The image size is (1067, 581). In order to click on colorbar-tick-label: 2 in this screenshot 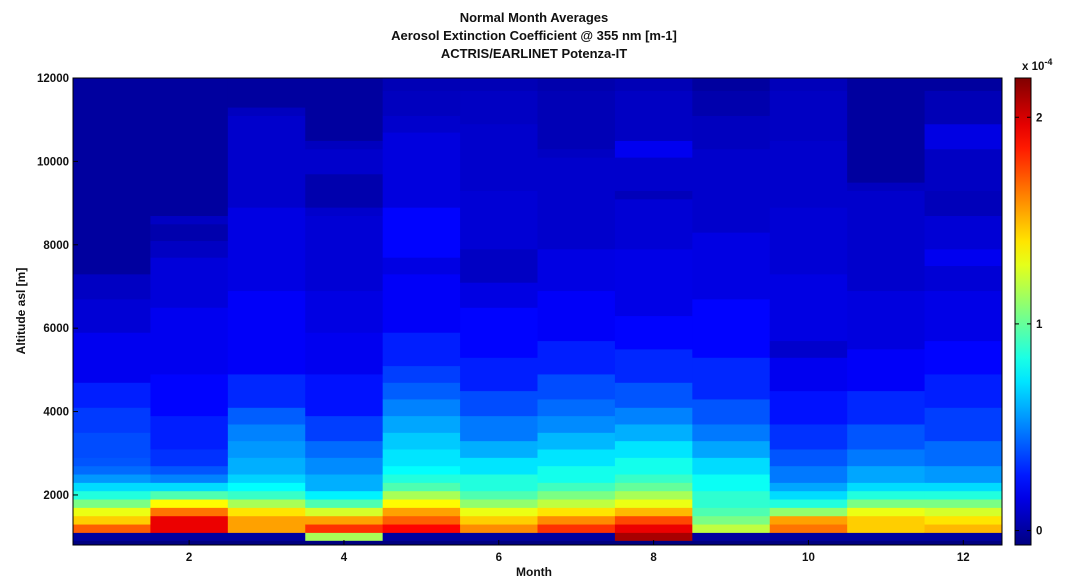, I will do `click(1039, 118)`.